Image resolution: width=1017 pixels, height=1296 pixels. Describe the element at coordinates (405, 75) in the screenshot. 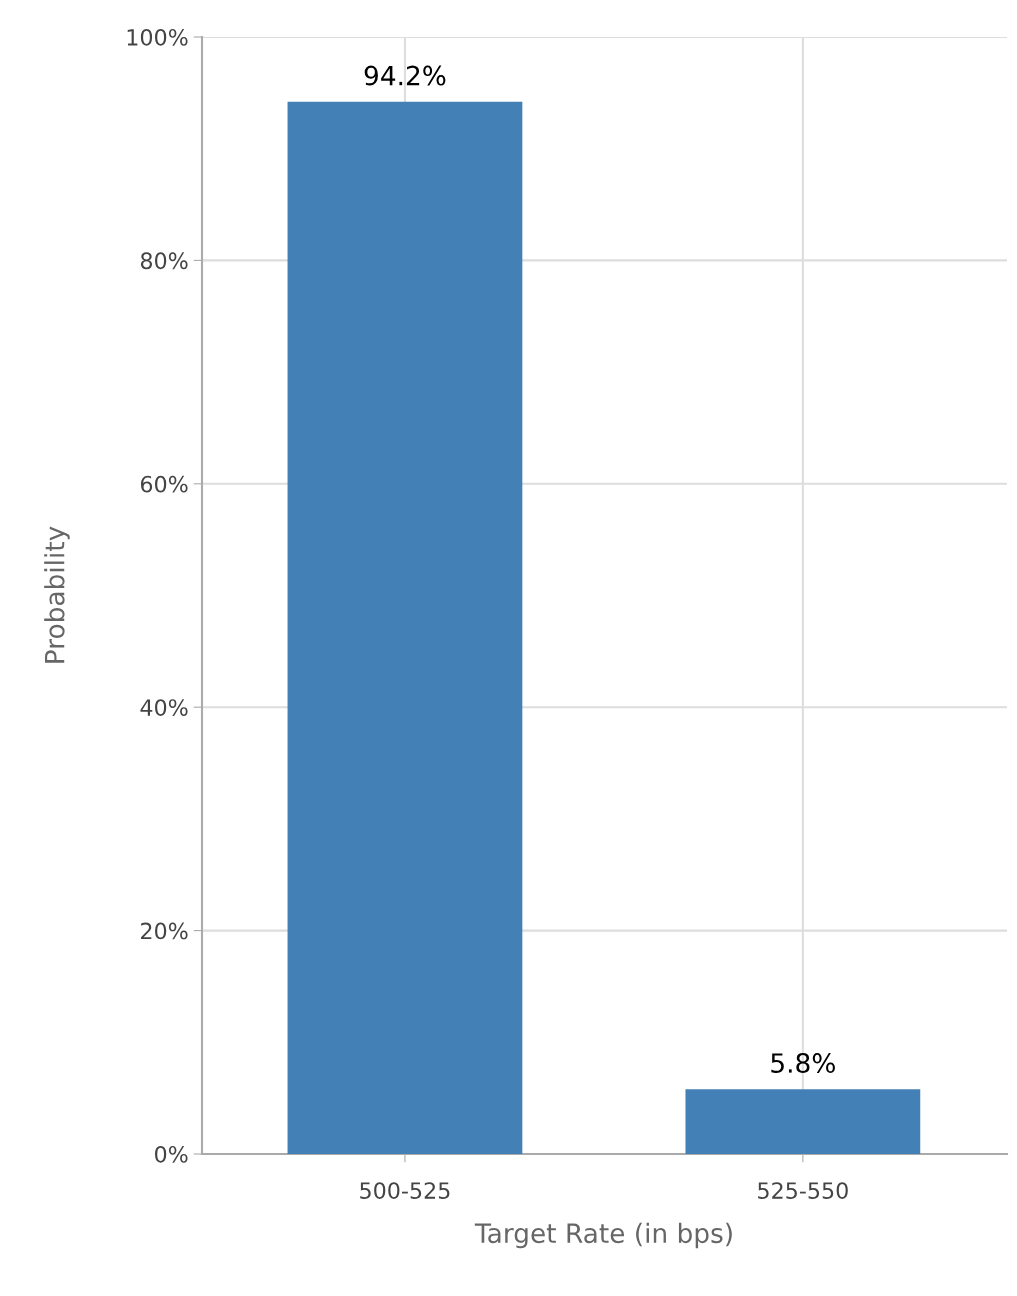

I see `data-label: 94.2%` at that location.